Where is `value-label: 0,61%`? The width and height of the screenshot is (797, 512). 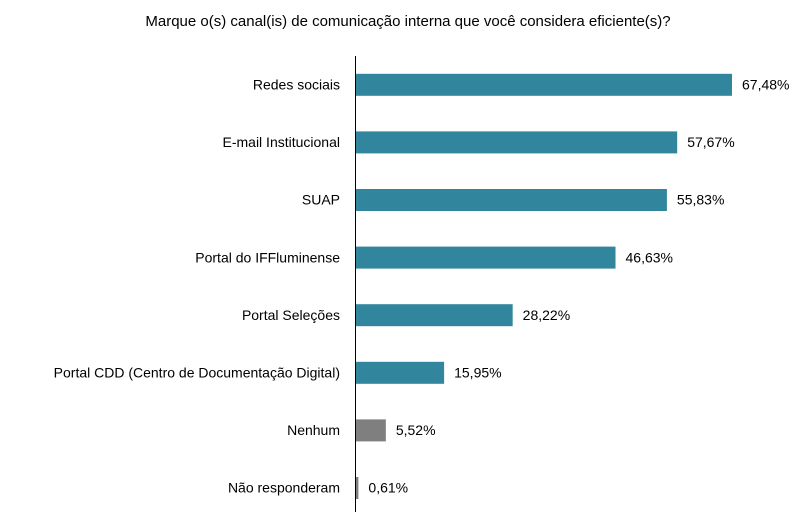
value-label: 0,61% is located at coordinates (388, 488).